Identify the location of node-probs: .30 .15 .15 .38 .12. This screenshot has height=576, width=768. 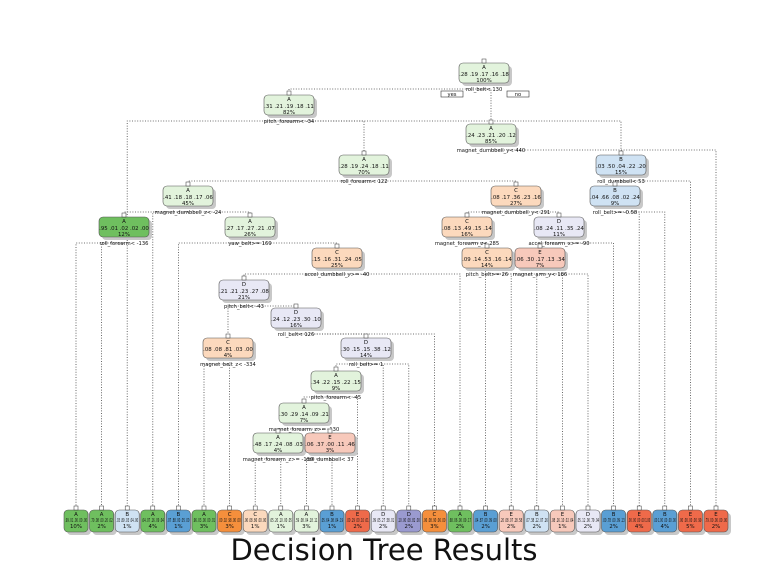
(366, 350).